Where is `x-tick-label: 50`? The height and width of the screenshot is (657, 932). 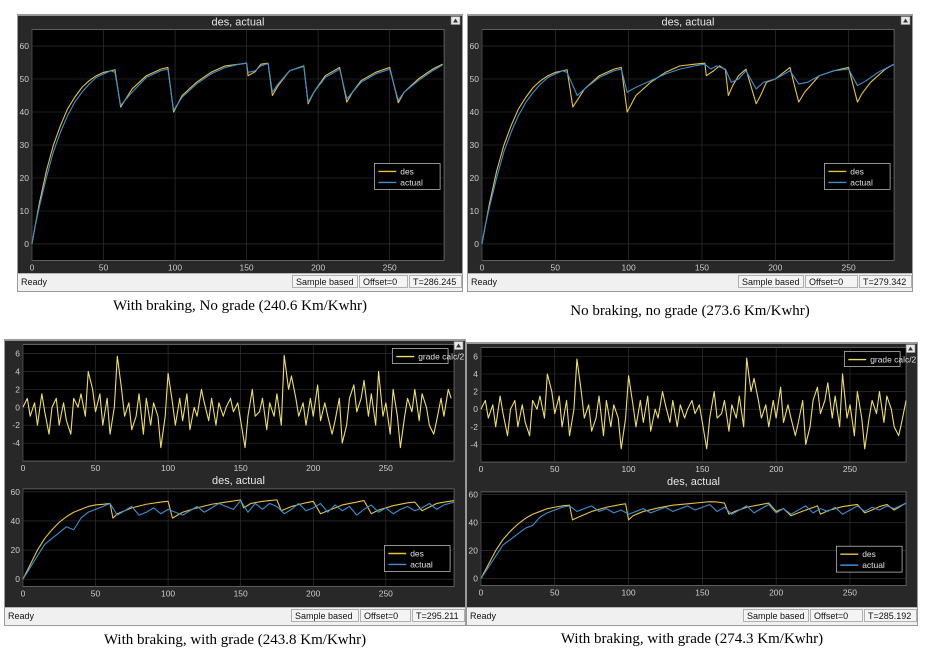 x-tick-label: 50 is located at coordinates (555, 592).